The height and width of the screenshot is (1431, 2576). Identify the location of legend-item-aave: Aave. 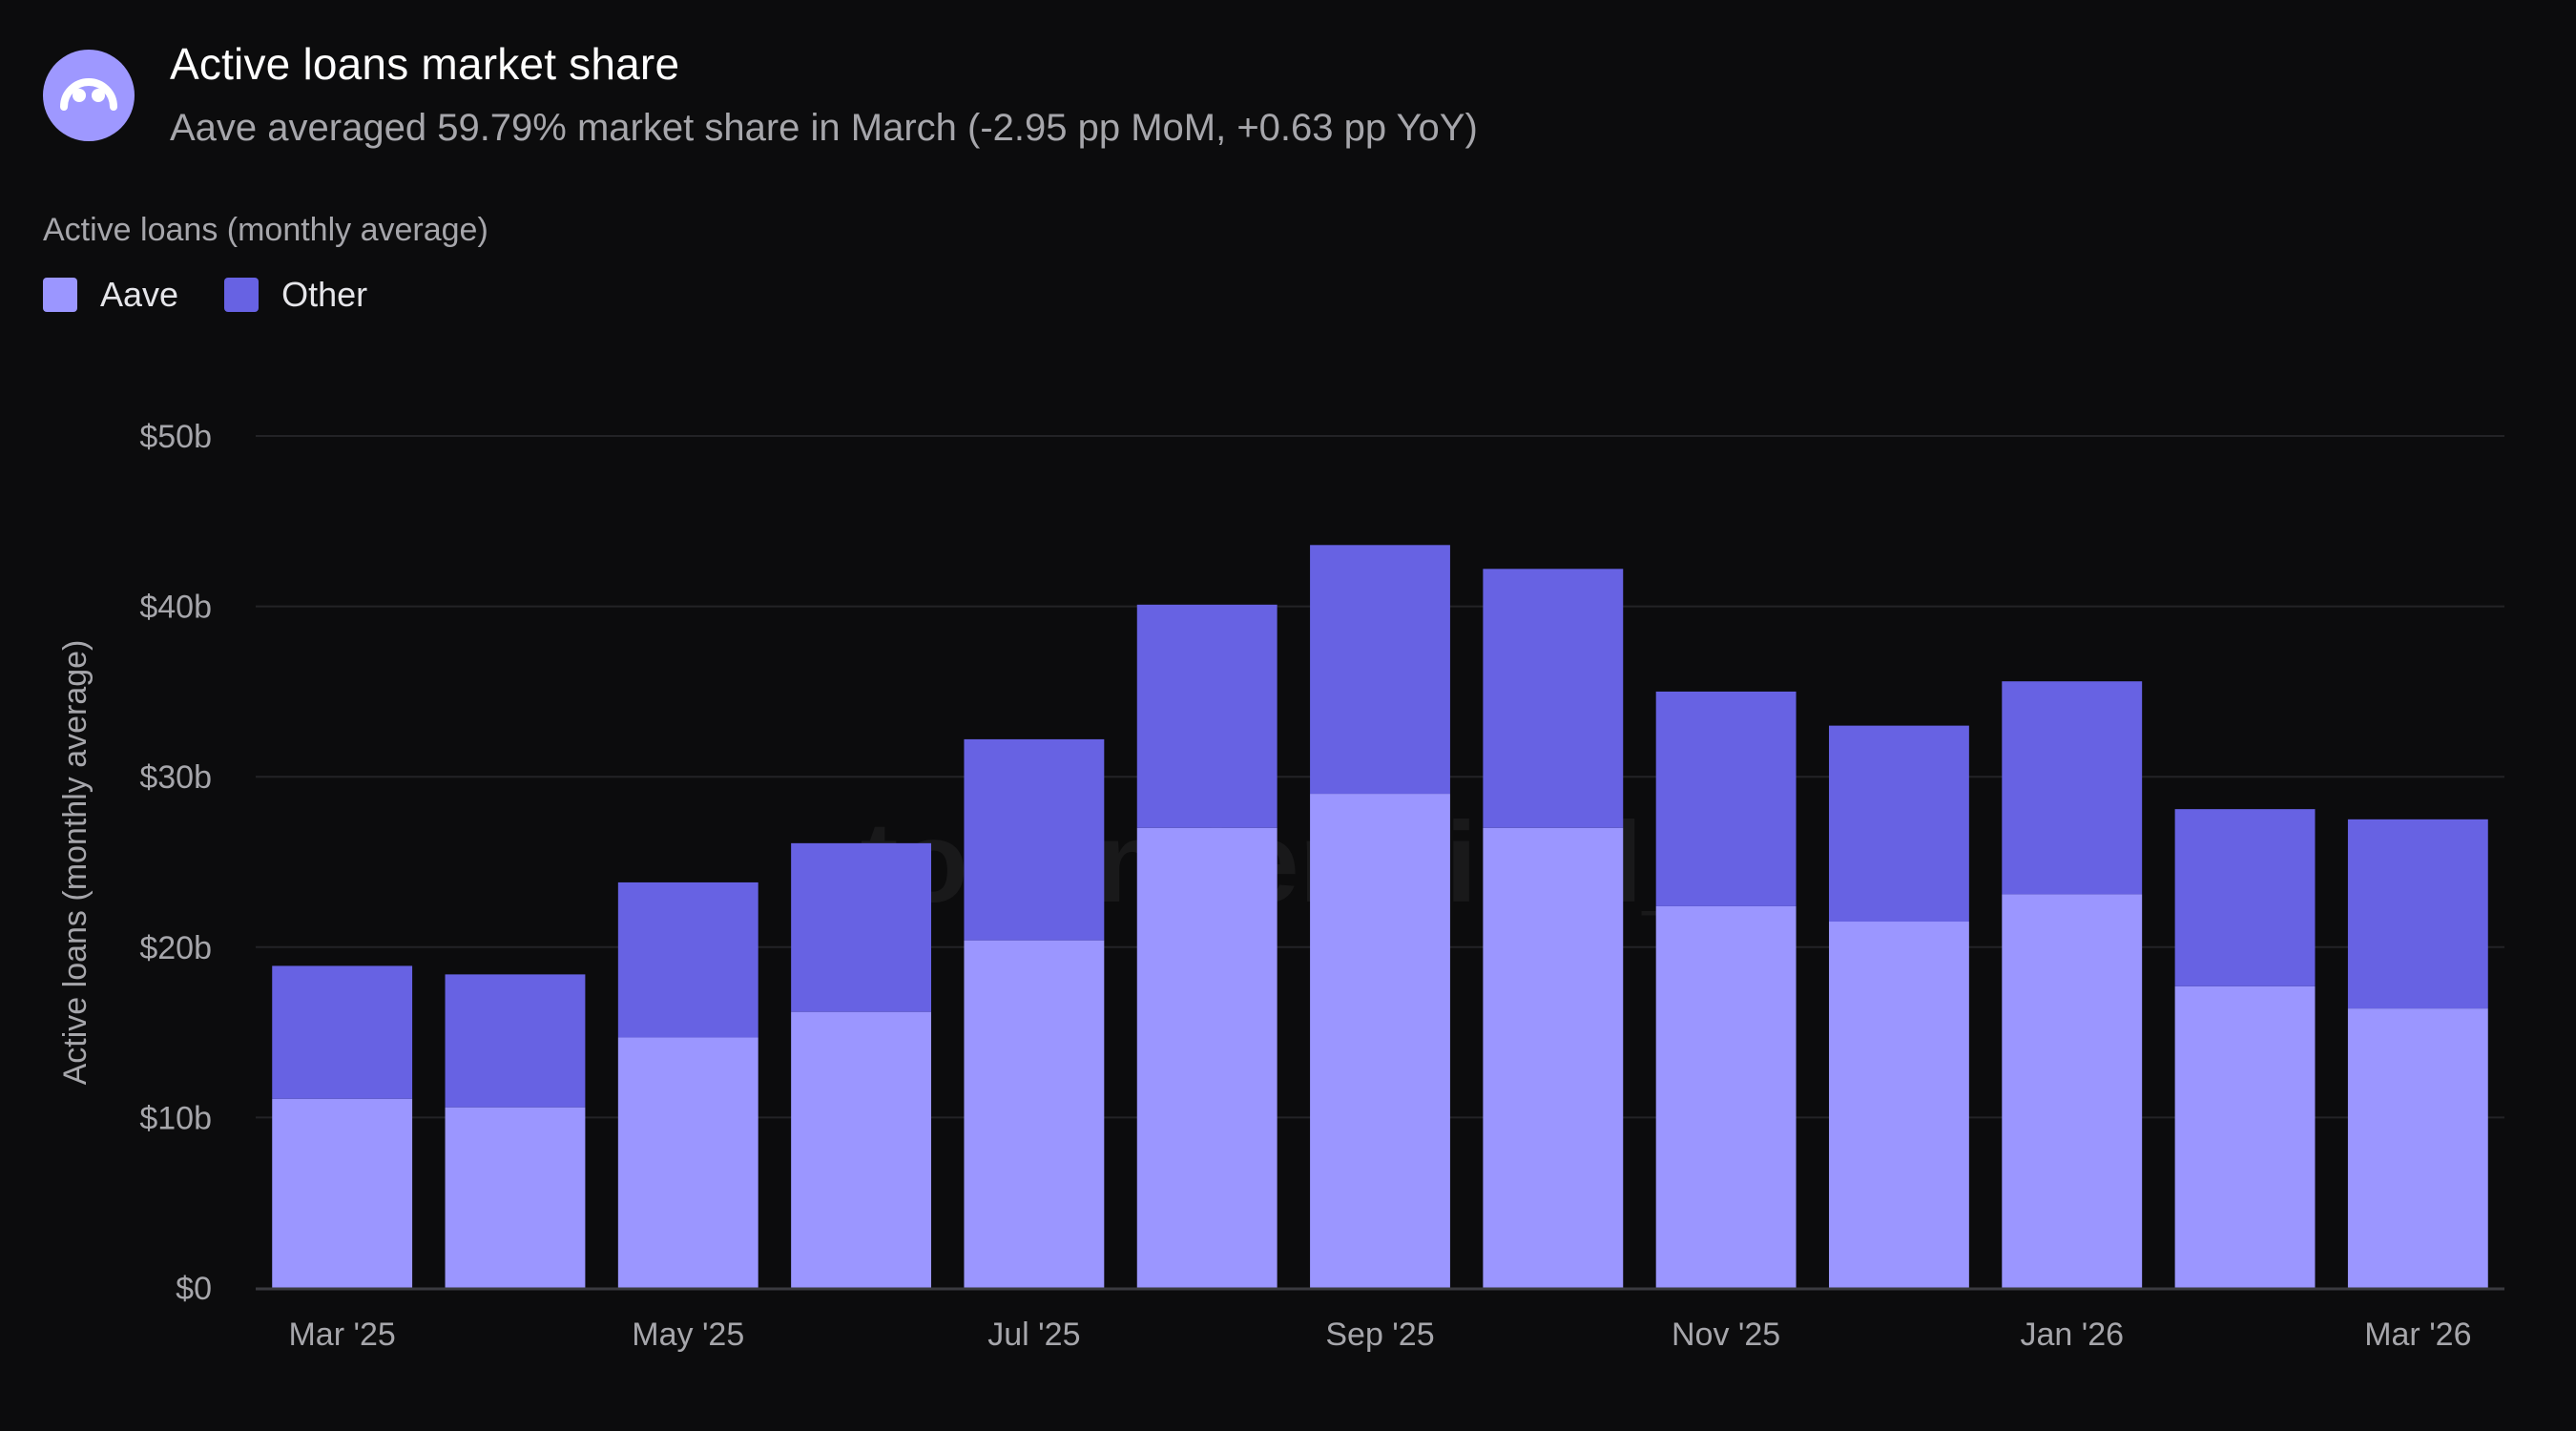
(110, 295).